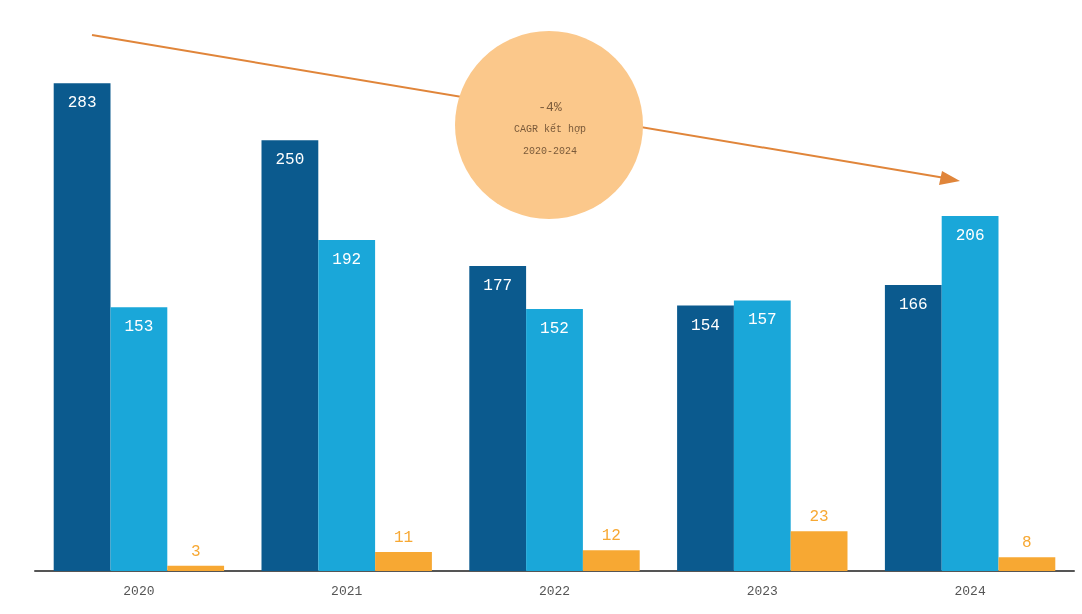 The height and width of the screenshot is (614, 1082). I want to click on data-label: 11, so click(403, 538).